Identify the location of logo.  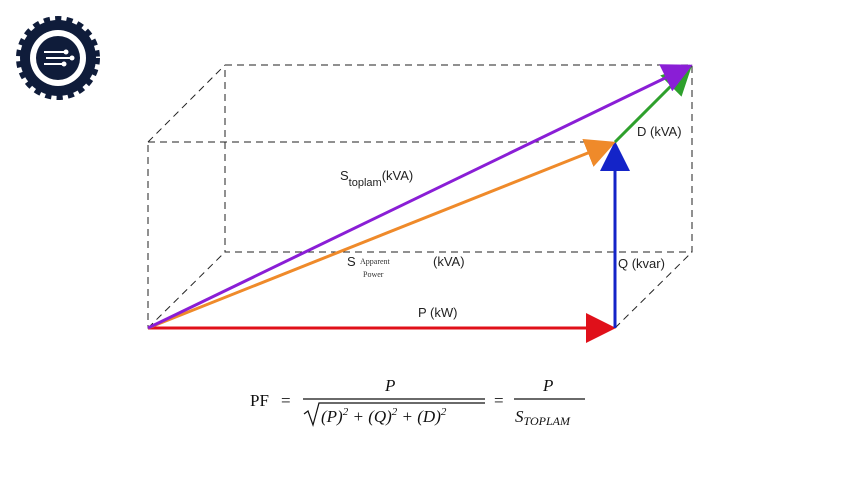
(58, 58).